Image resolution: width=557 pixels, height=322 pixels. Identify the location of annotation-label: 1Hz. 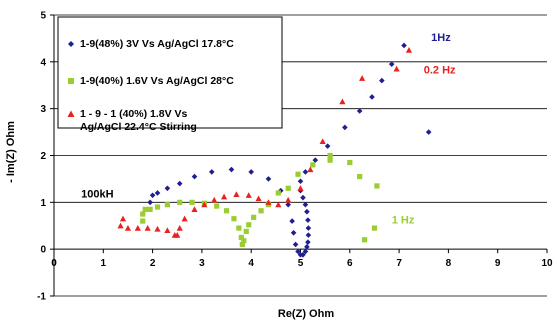
(441, 38).